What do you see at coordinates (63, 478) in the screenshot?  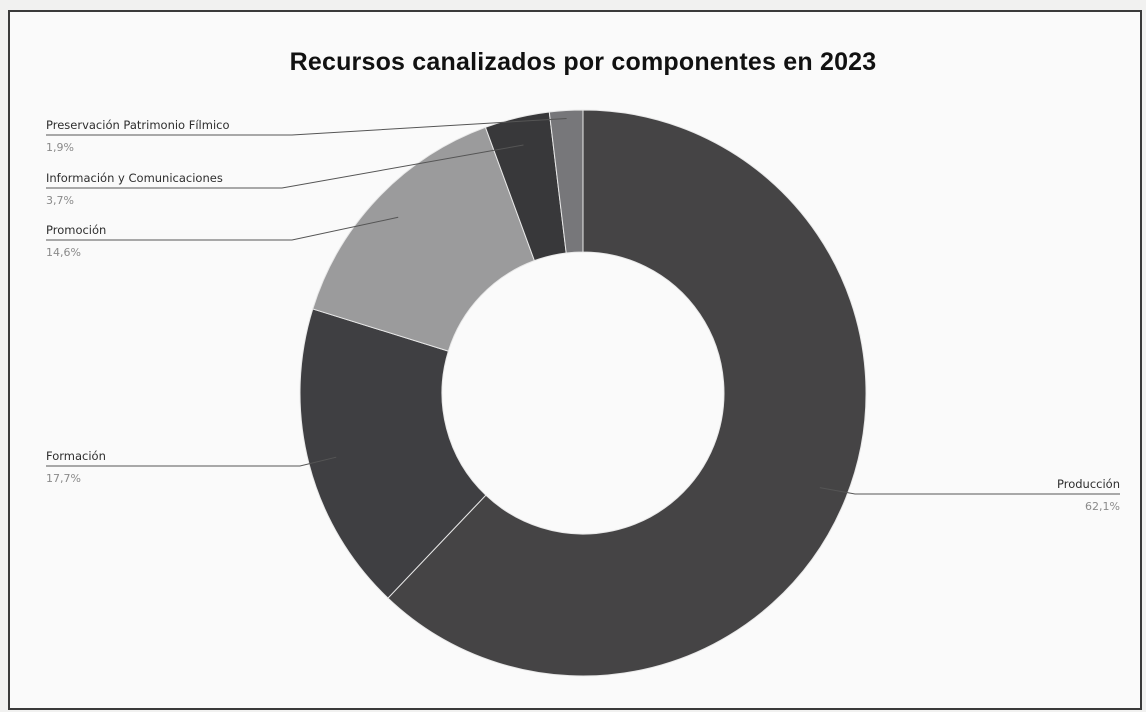 I see `slice-value-2: 17,7%` at bounding box center [63, 478].